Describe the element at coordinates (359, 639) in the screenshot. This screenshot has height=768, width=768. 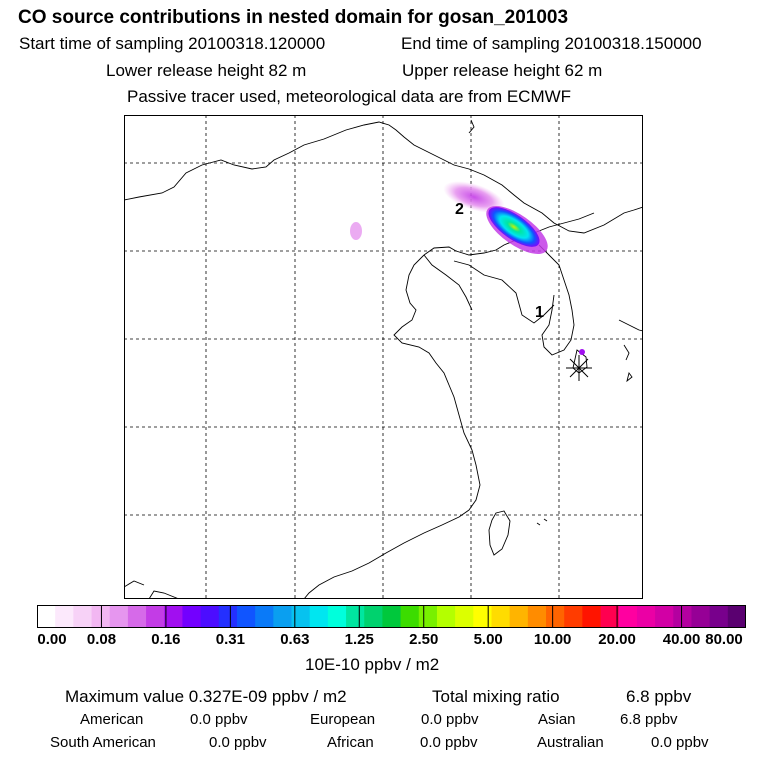
I see `colorbar-tick-label: 1.25` at that location.